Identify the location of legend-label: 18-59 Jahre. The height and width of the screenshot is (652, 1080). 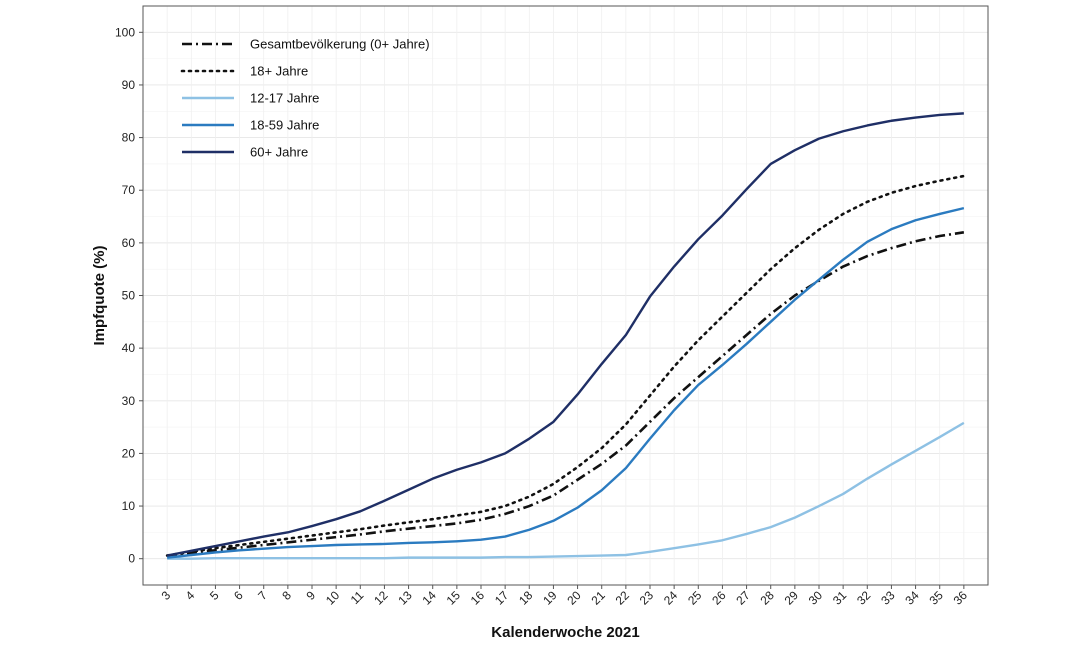
(284, 125).